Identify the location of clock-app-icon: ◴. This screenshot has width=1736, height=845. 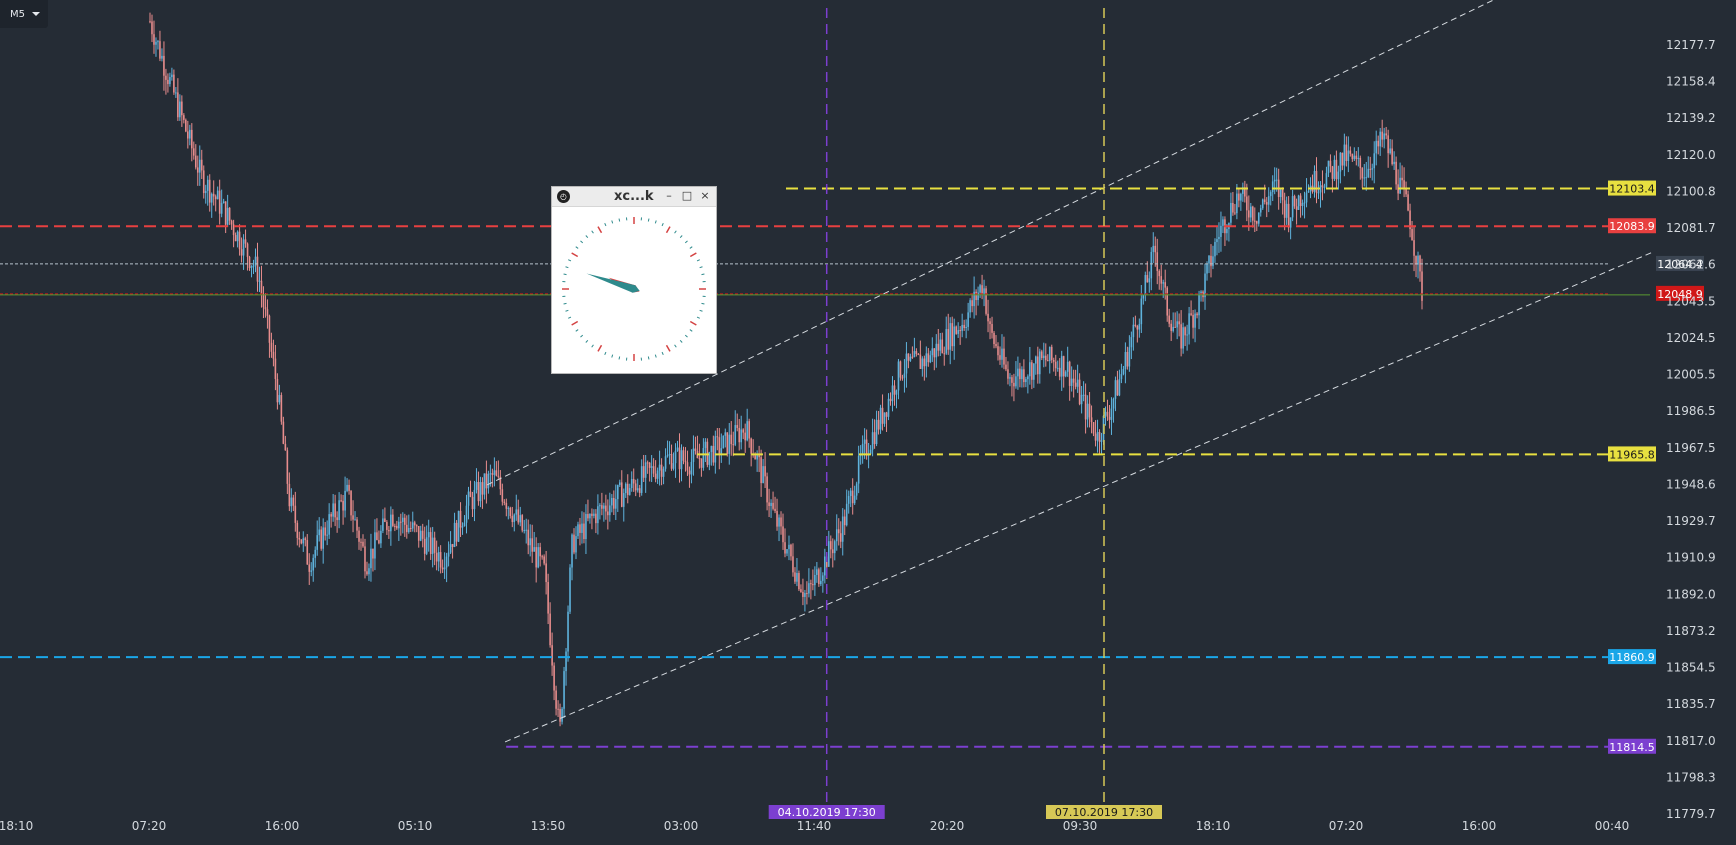
(563, 196).